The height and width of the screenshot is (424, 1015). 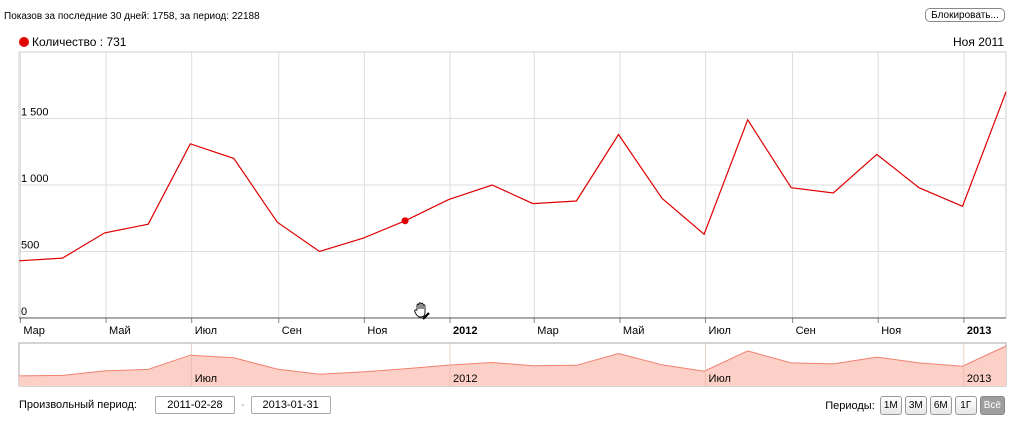 I want to click on hover-date: Ноя 2011, so click(x=978, y=42).